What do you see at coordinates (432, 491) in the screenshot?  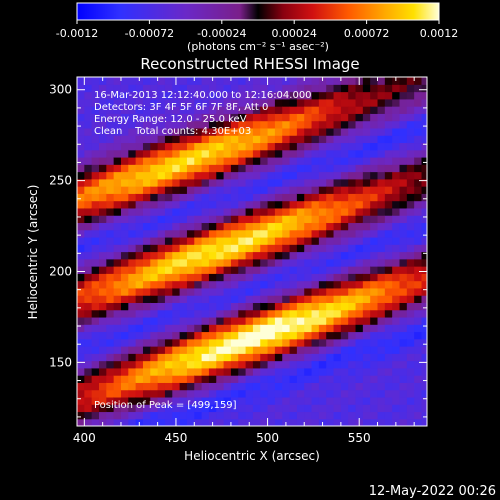 I see `footer-timestamp: 12-May-2022 00:26` at bounding box center [432, 491].